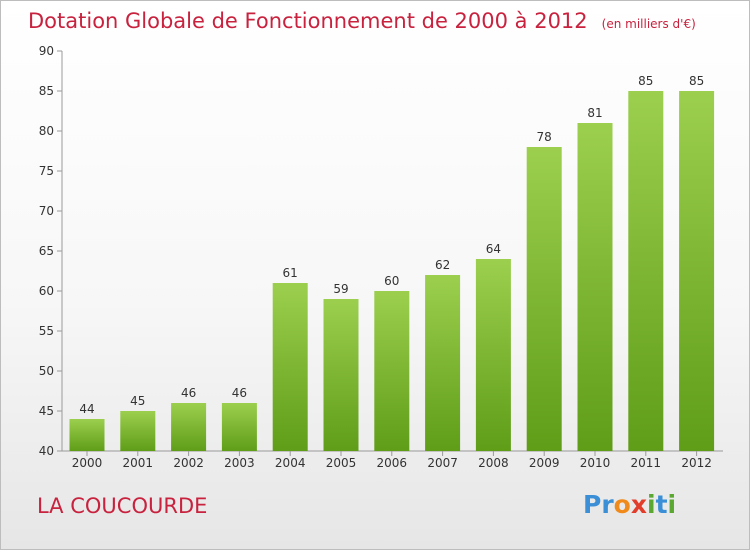 The width and height of the screenshot is (750, 551). Describe the element at coordinates (46, 411) in the screenshot. I see `y-tick-label: 45` at that location.